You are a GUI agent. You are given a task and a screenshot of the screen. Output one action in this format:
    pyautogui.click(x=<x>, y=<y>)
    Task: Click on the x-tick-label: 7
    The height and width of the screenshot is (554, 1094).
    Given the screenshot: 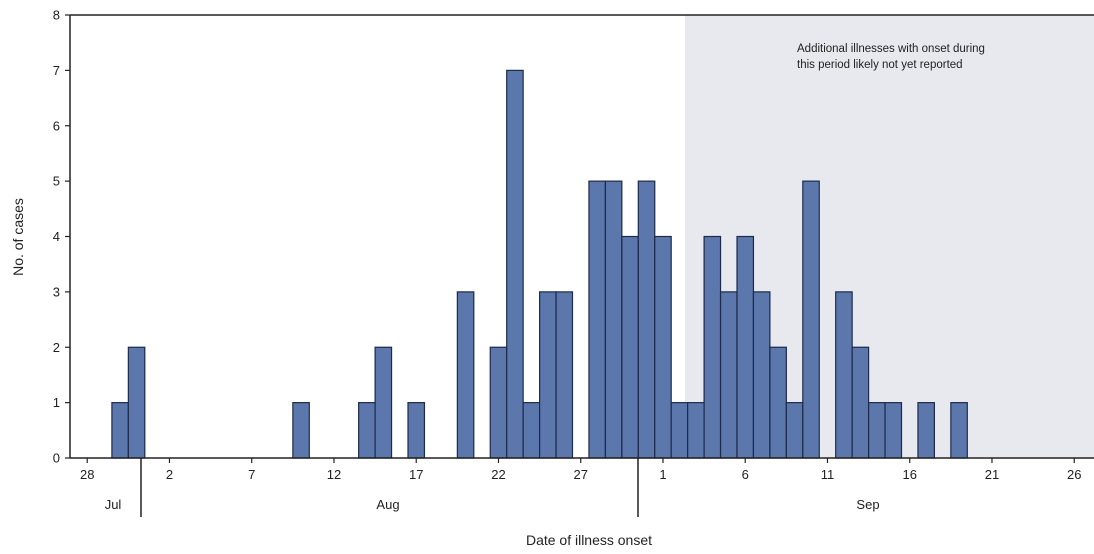 What is the action you would take?
    pyautogui.click(x=251, y=474)
    